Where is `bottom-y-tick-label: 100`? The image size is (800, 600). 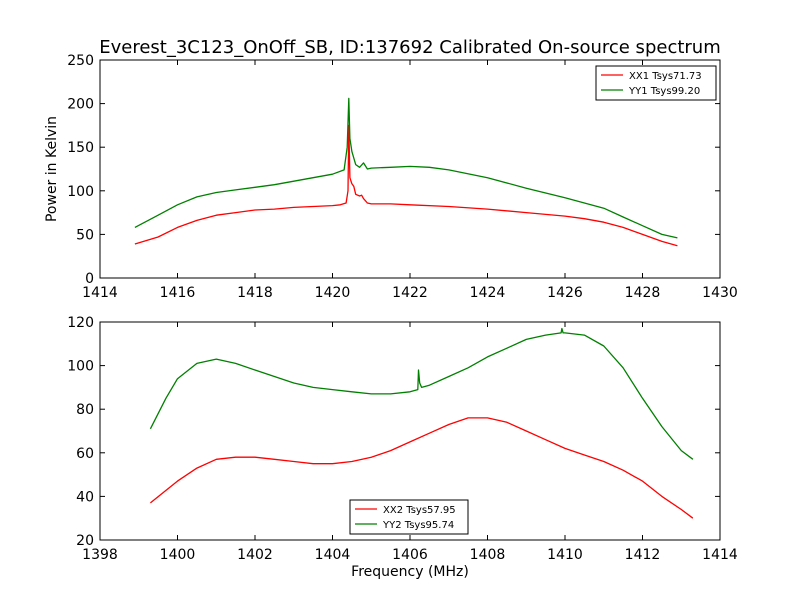
bottom-y-tick-label: 100 is located at coordinates (80, 367).